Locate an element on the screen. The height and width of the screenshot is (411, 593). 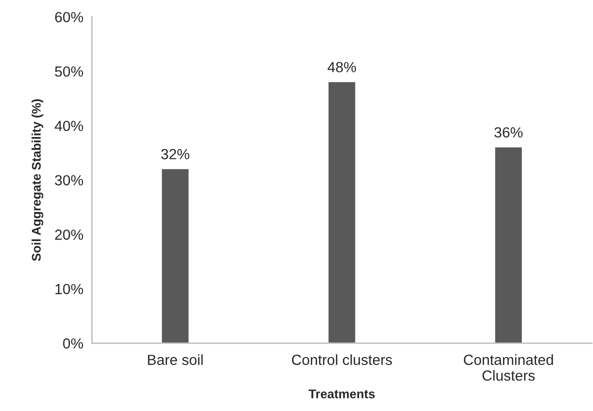
x-axis-title: Treatments is located at coordinates (341, 394).